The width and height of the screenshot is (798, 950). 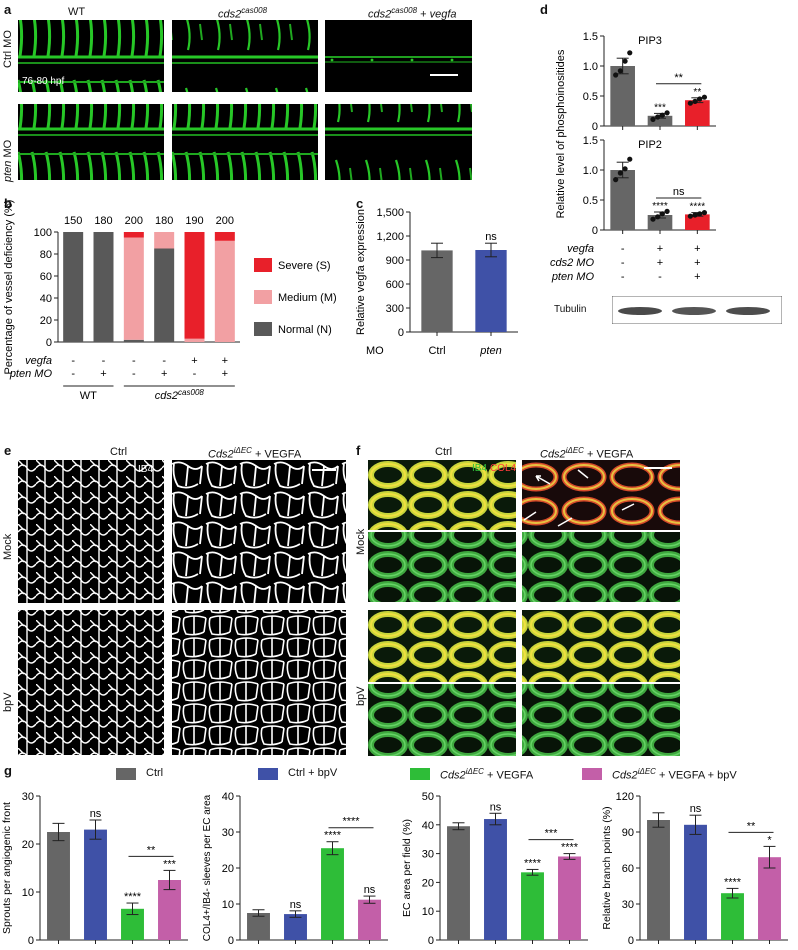 What do you see at coordinates (307, 298) in the screenshot?
I see `legend-label: Medium (M)` at bounding box center [307, 298].